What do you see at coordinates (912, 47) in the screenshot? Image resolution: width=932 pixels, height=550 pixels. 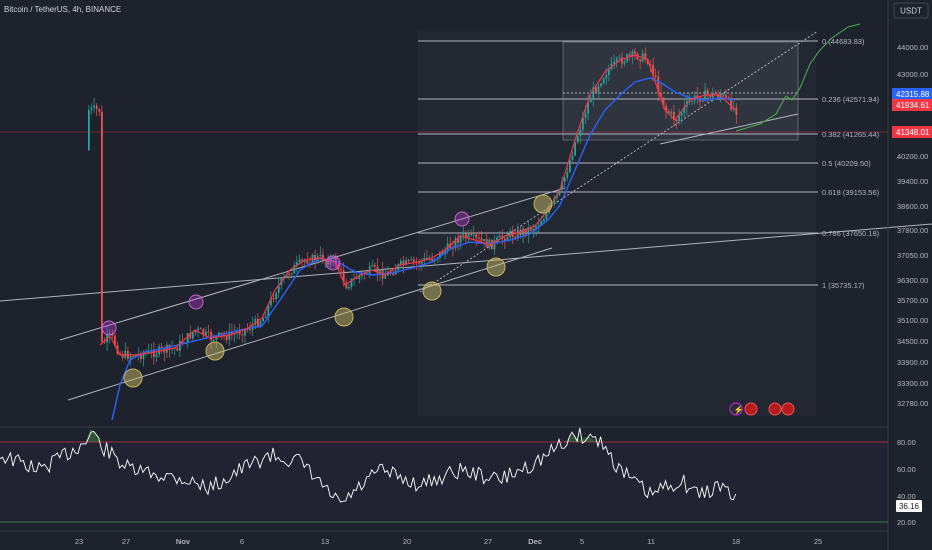 I see `price-tick-label: 44000.00` at bounding box center [912, 47].